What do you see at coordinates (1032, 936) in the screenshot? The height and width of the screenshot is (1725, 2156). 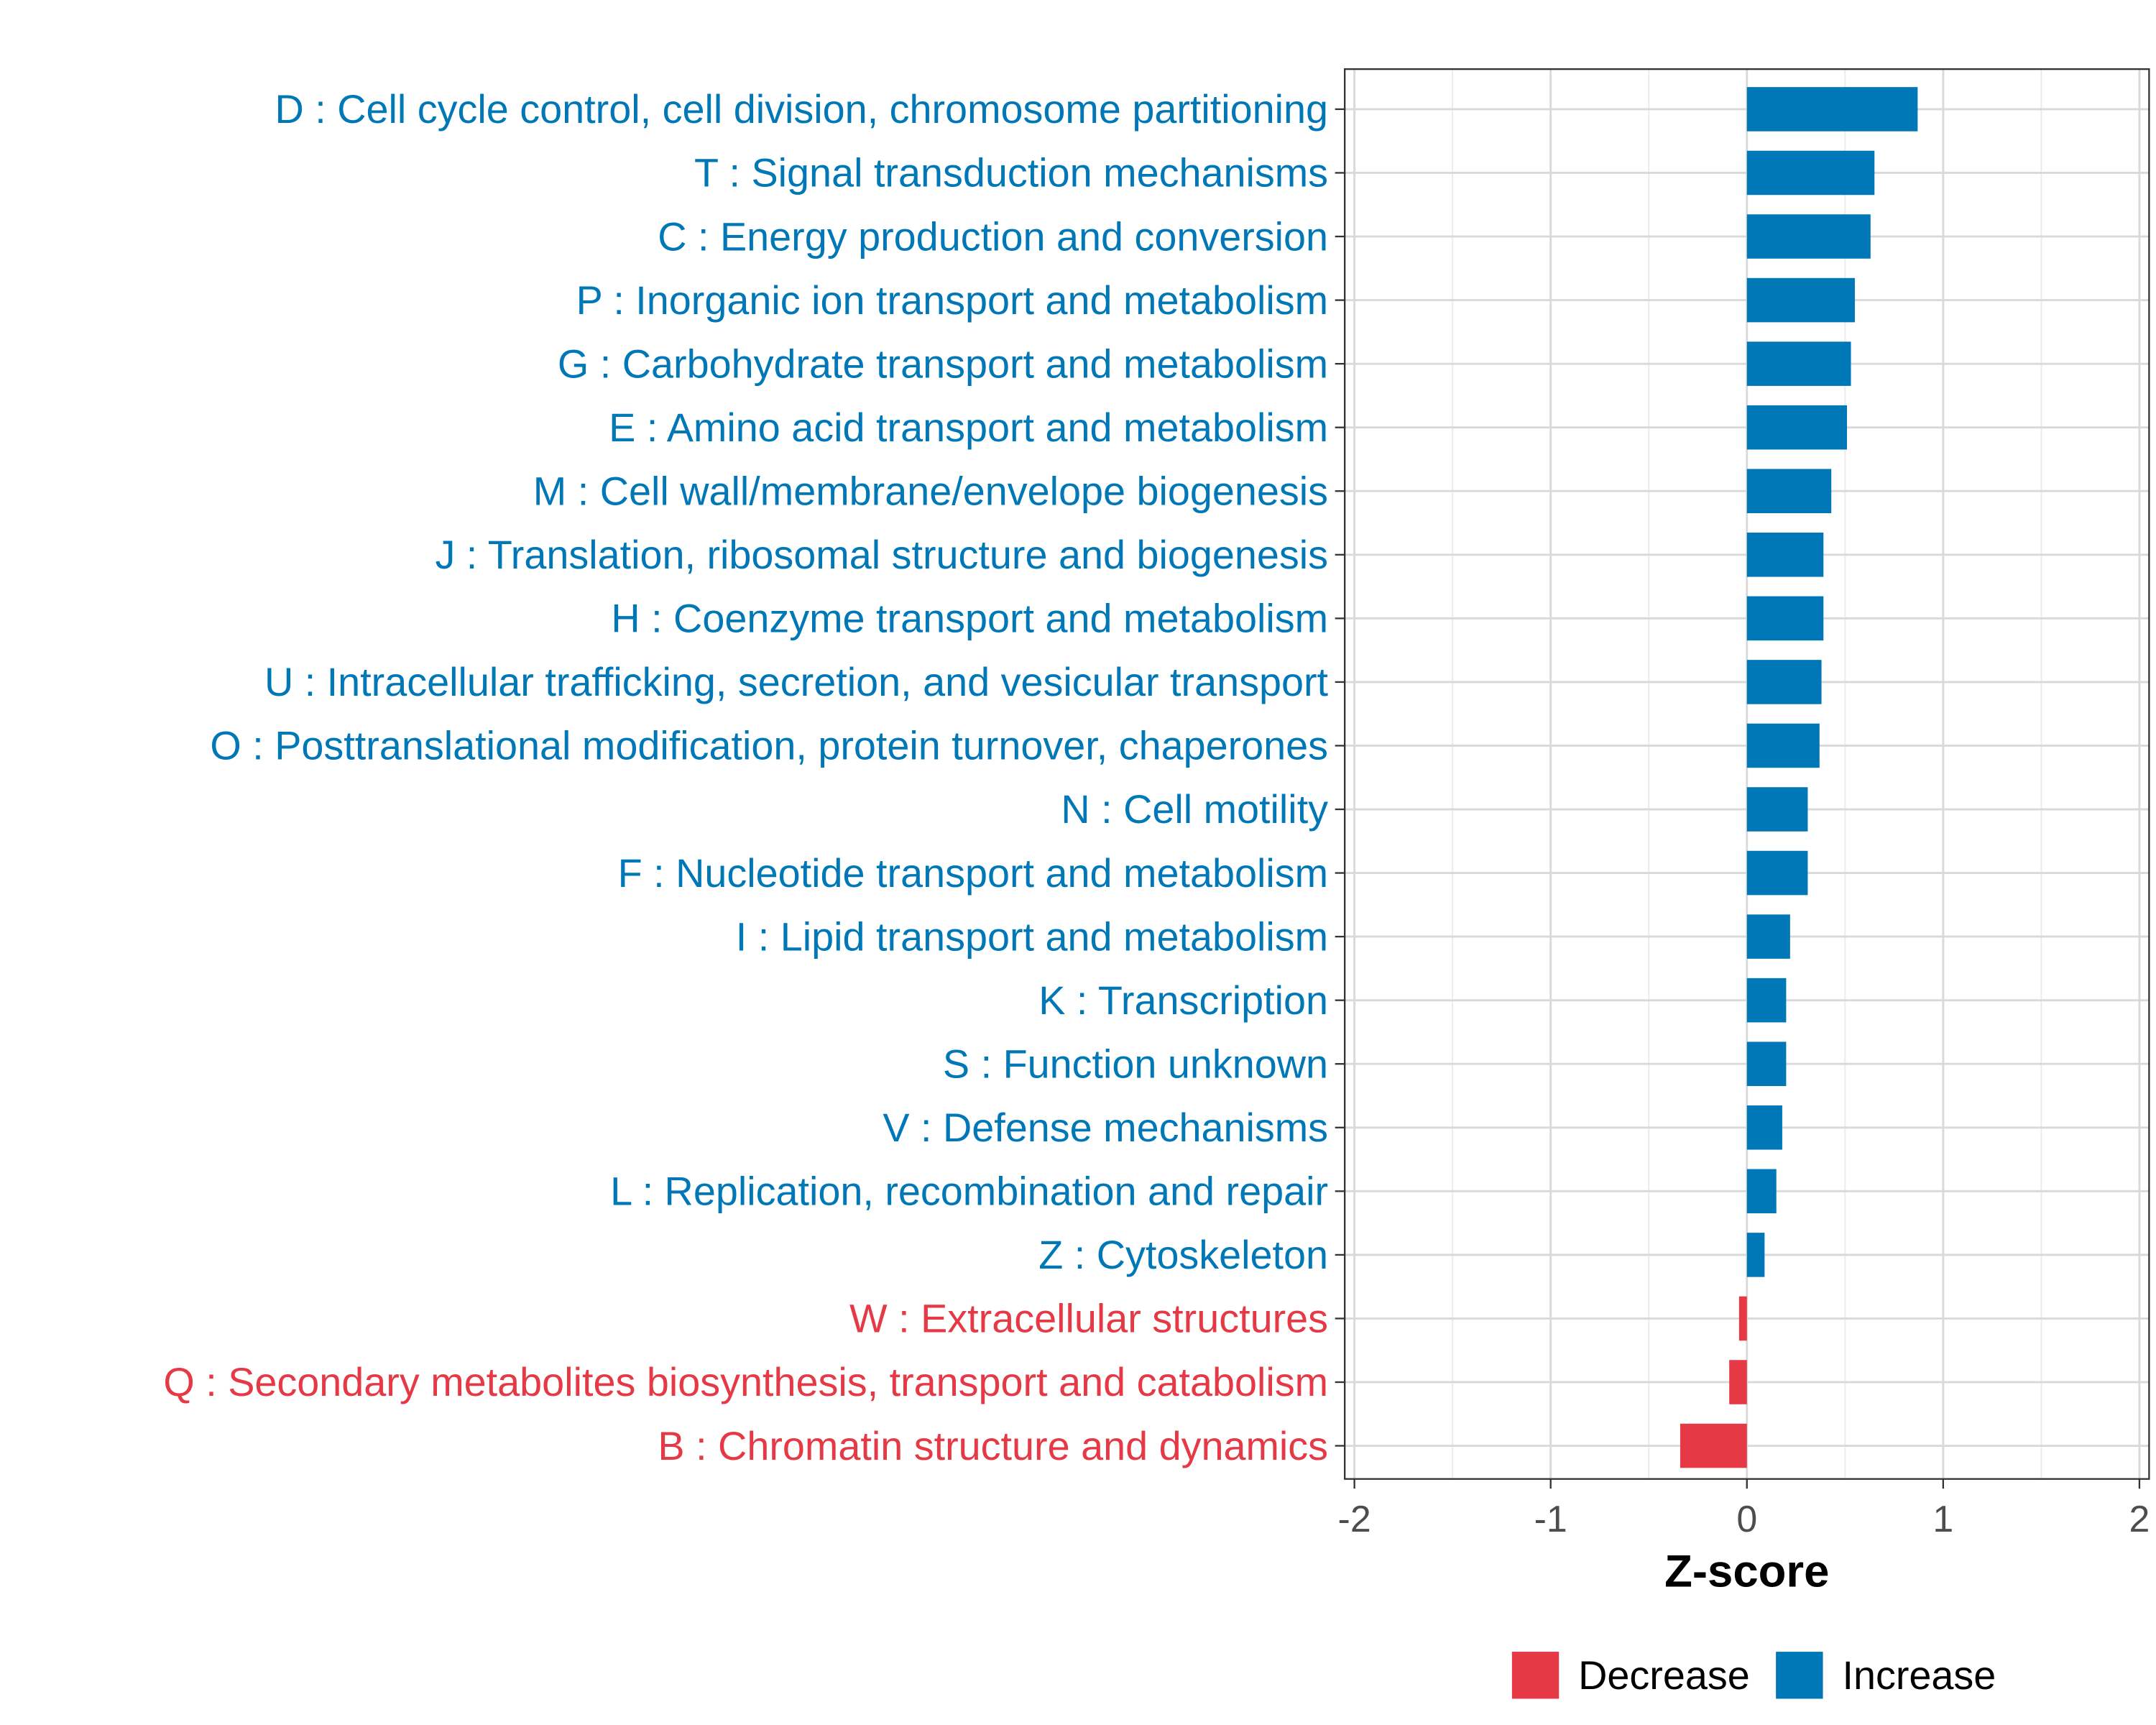 I see `category-label: I : Lipid transport and metabolism` at bounding box center [1032, 936].